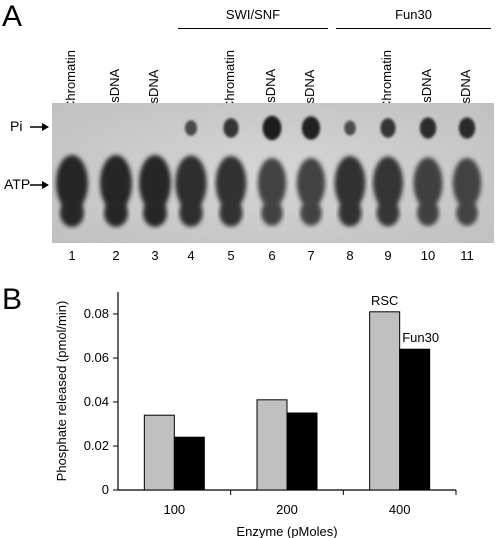  I want to click on series-annotation: RSC, so click(384, 300).